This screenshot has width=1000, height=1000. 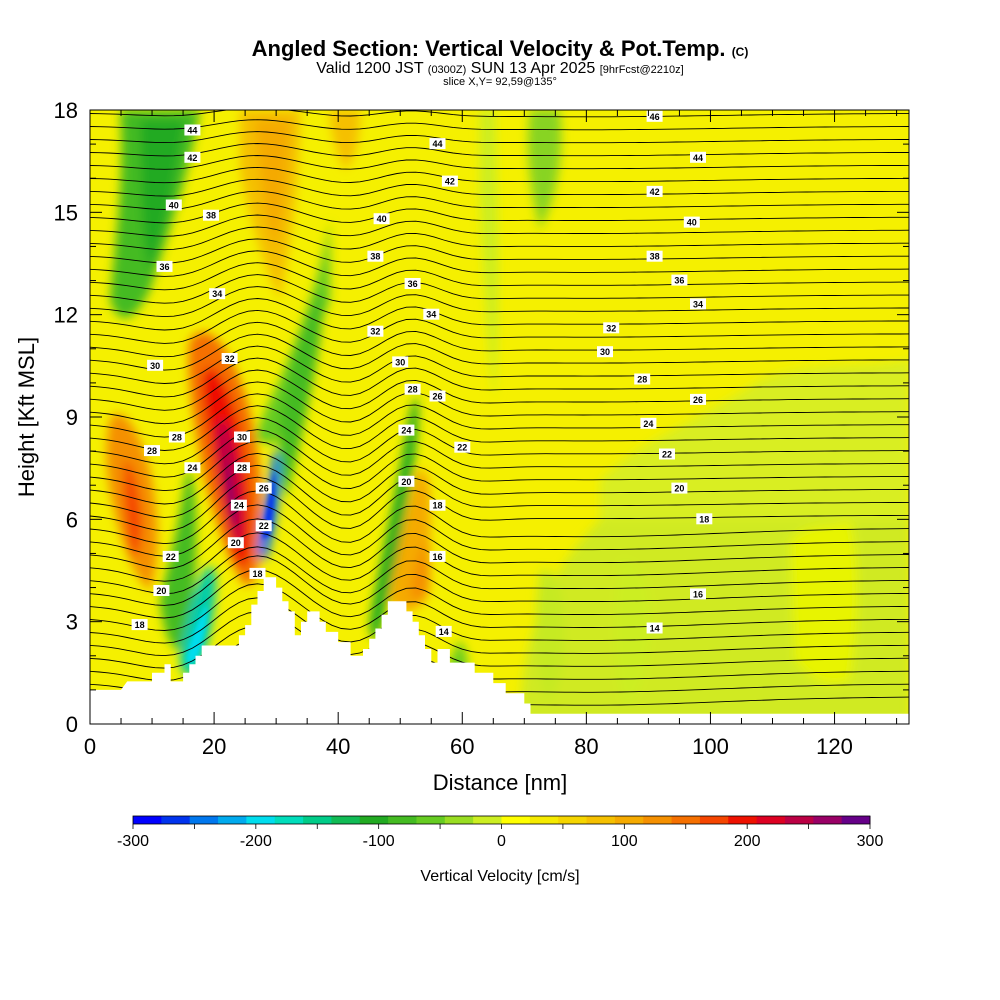 What do you see at coordinates (550, 634) in the screenshot?
I see `field-green-stripe-d` at bounding box center [550, 634].